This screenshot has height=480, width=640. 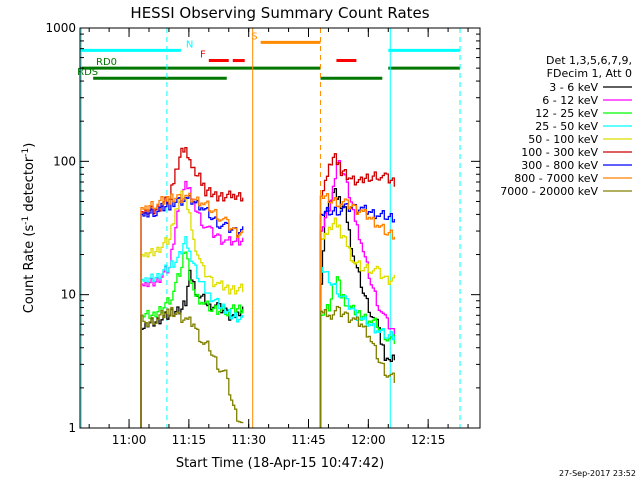 What do you see at coordinates (563, 139) in the screenshot?
I see `legend-label: 50 - 100 keV` at bounding box center [563, 139].